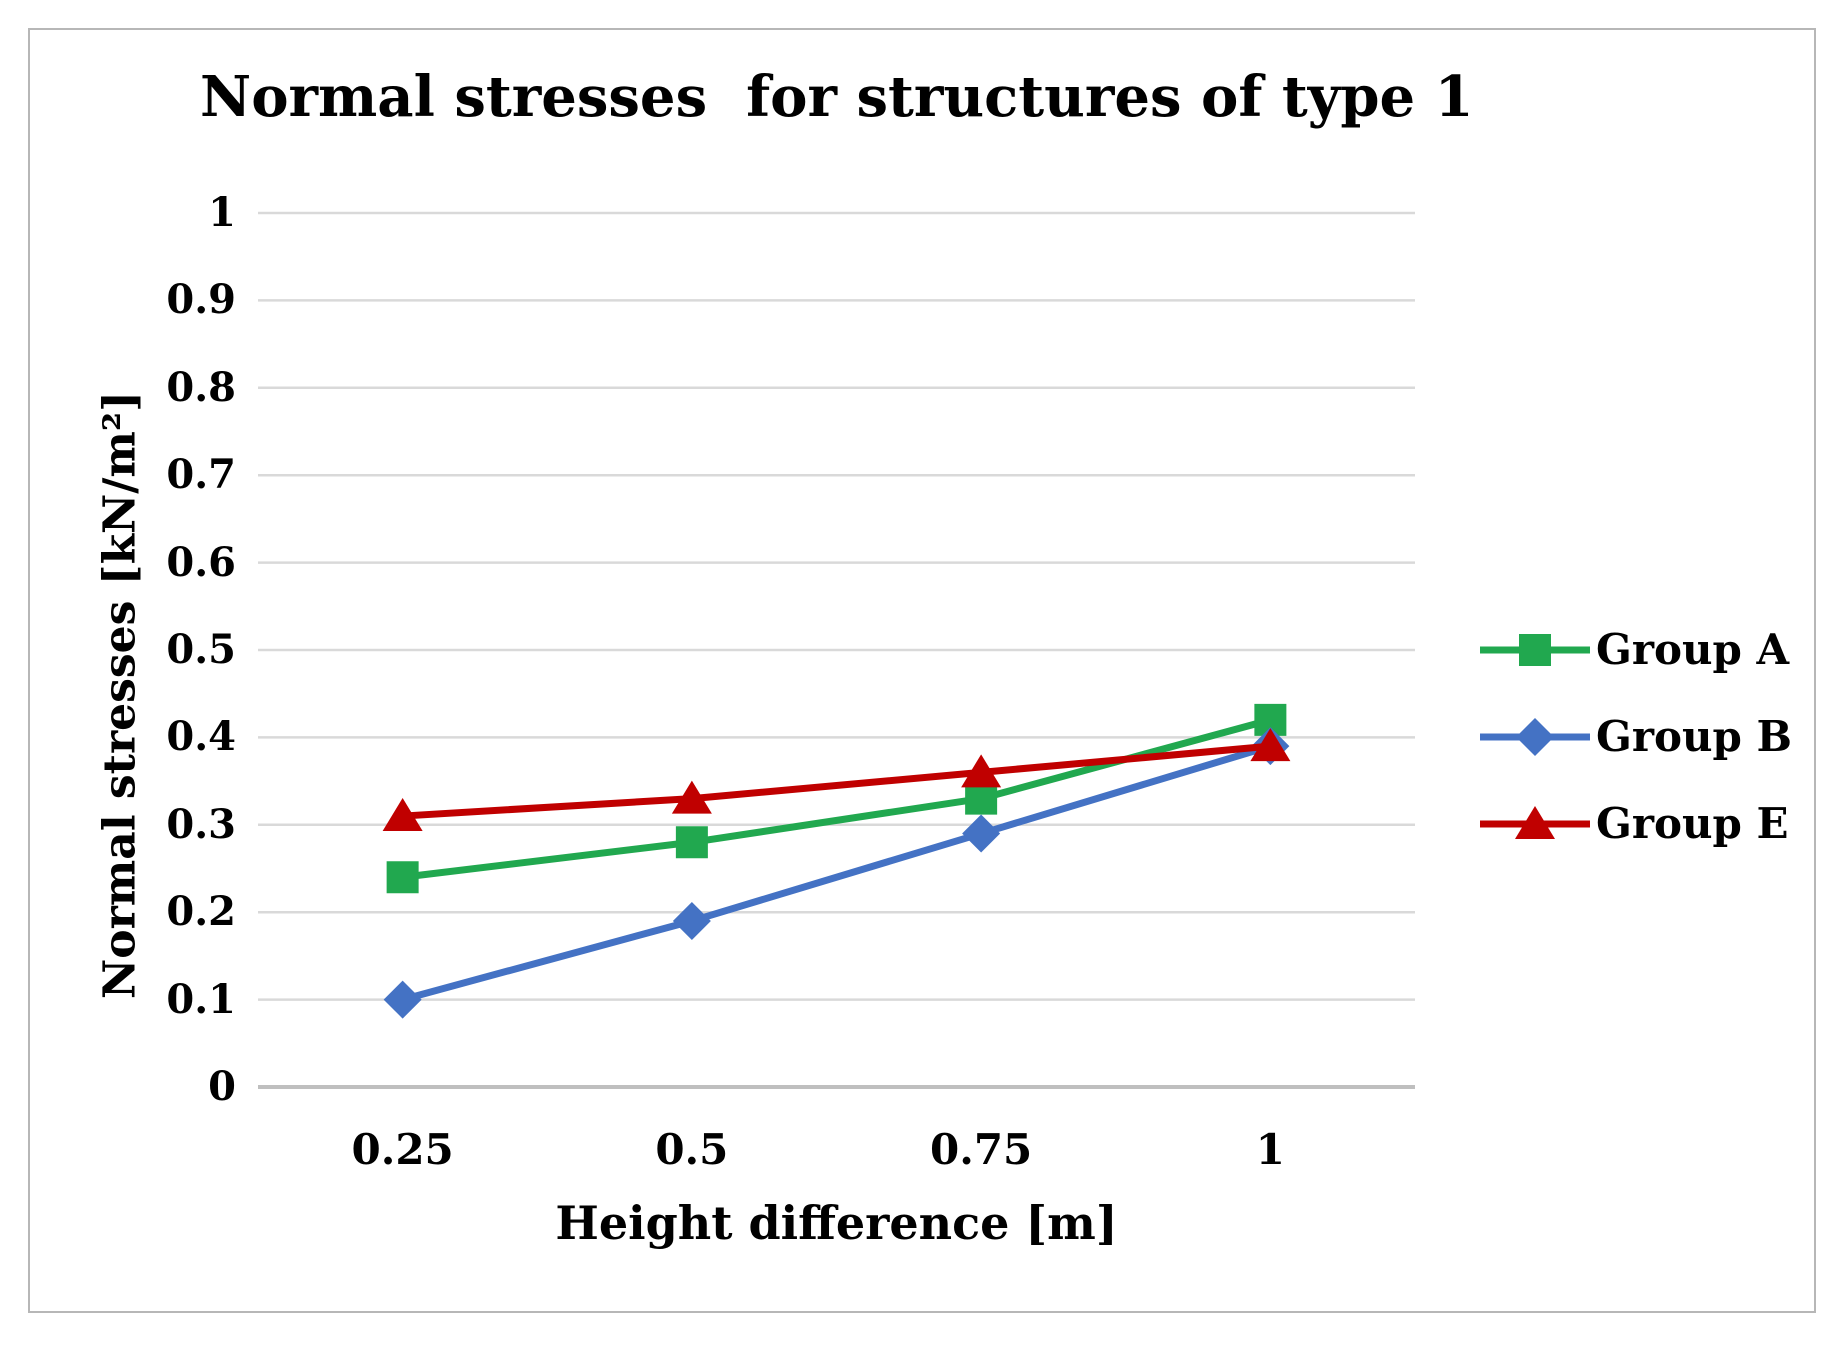 The height and width of the screenshot is (1345, 1848). What do you see at coordinates (201, 649) in the screenshot?
I see `y-tick-label: 0.5` at bounding box center [201, 649].